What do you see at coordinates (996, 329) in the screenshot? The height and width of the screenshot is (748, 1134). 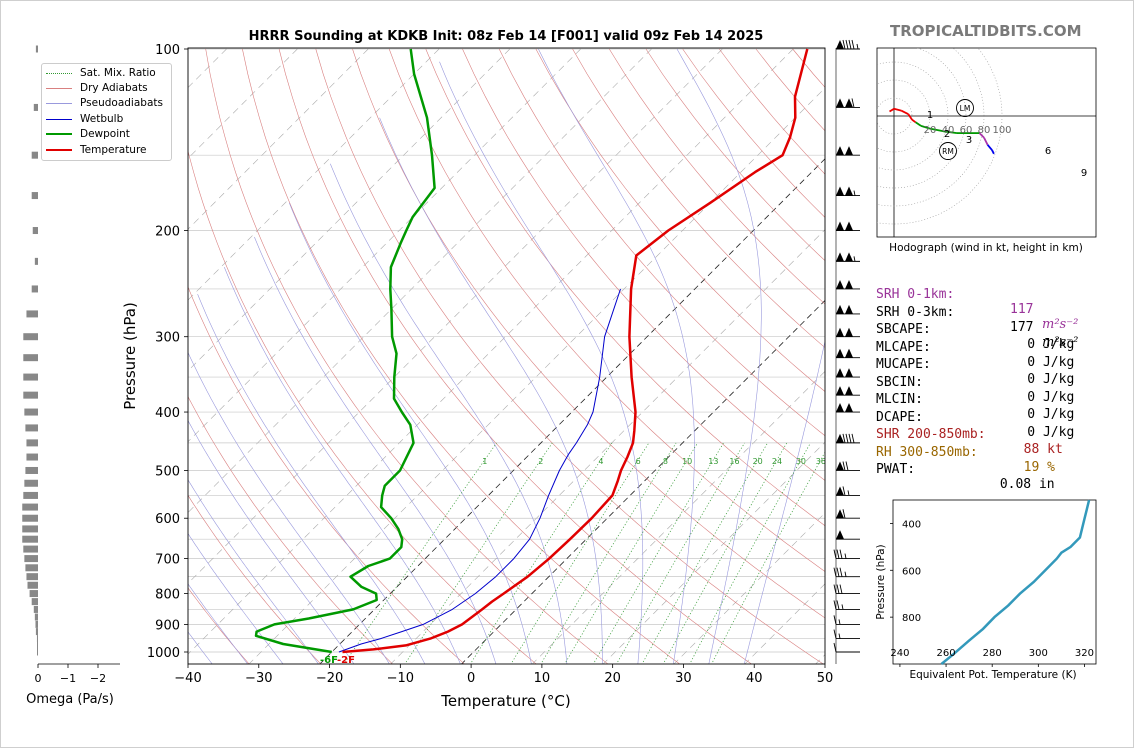 I see `index-sbcape: SBCAPE: 0 J/kg` at bounding box center [996, 329].